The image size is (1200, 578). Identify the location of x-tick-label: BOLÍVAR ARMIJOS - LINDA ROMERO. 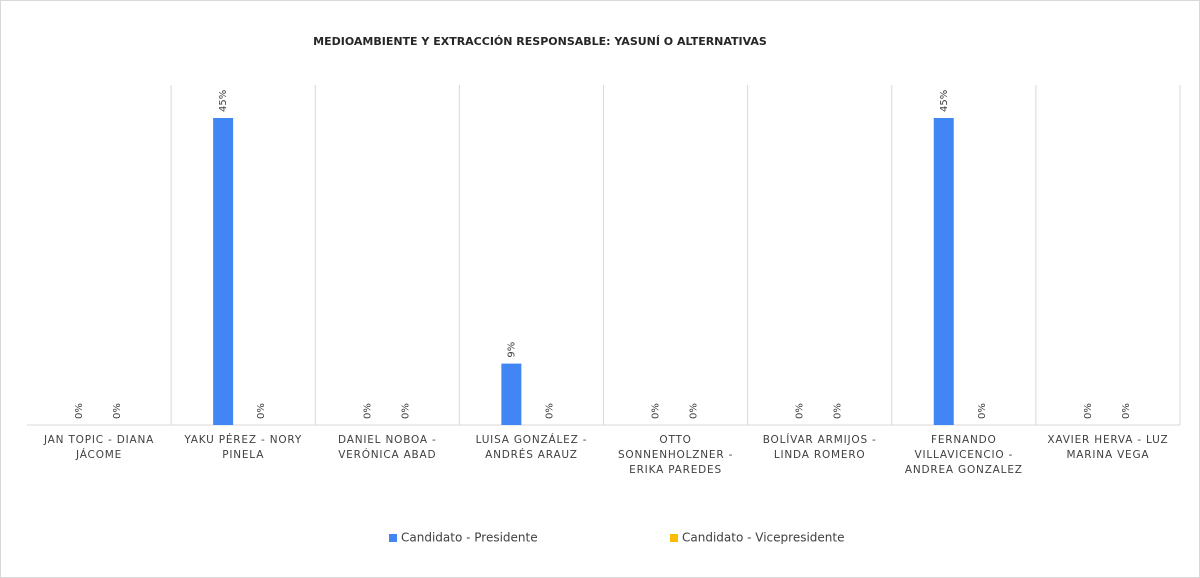
(819, 447).